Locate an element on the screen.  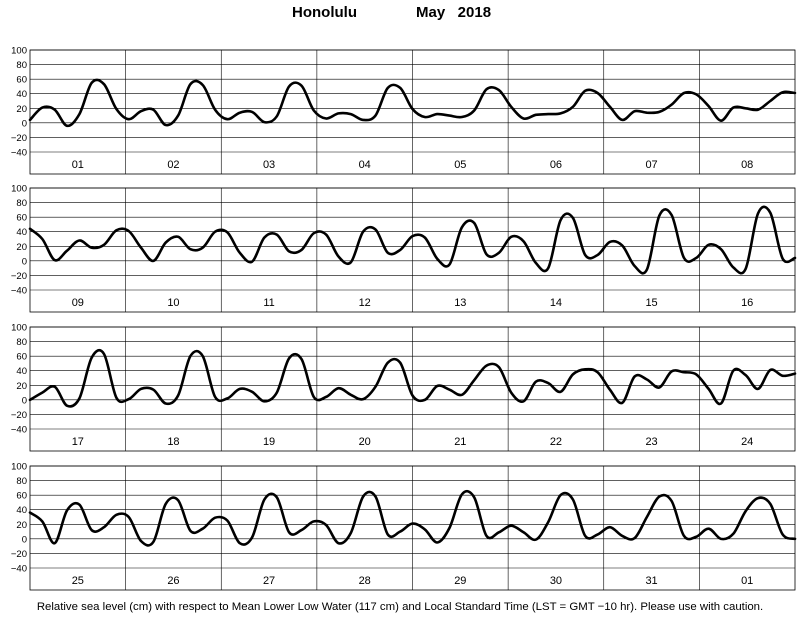
day-label: 21 is located at coordinates (460, 442).